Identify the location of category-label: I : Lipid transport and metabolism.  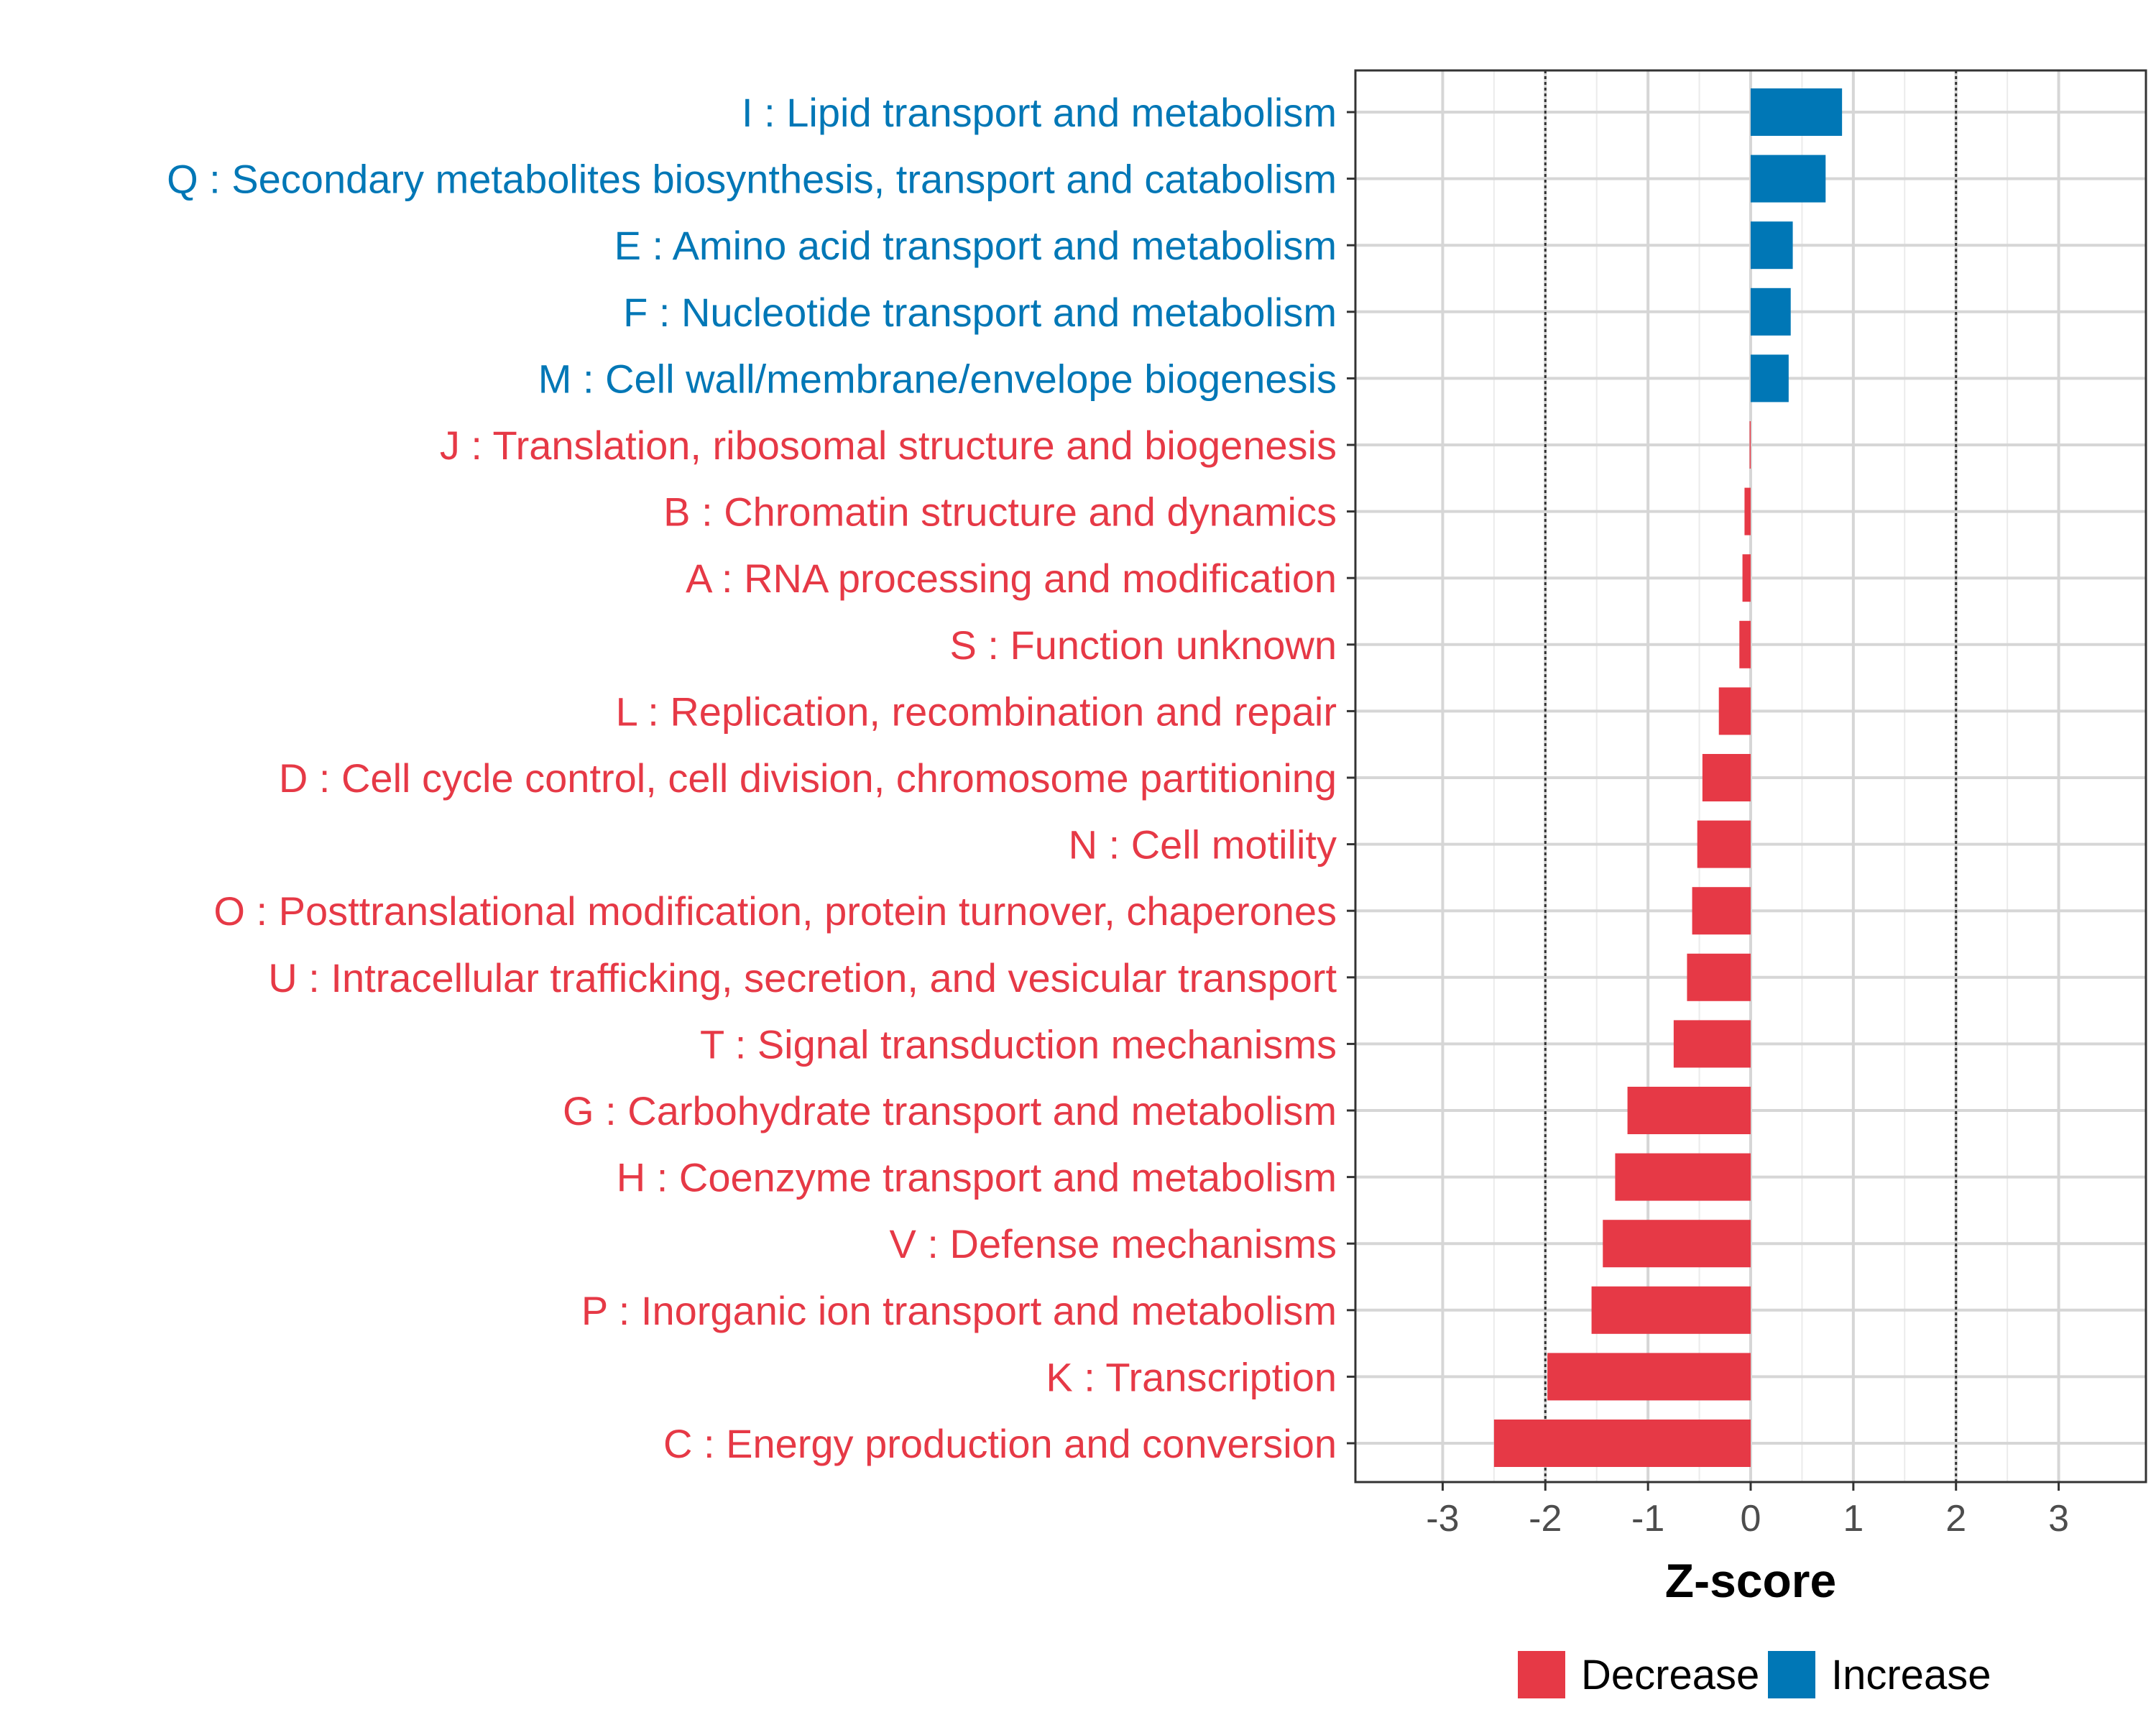
(1039, 112).